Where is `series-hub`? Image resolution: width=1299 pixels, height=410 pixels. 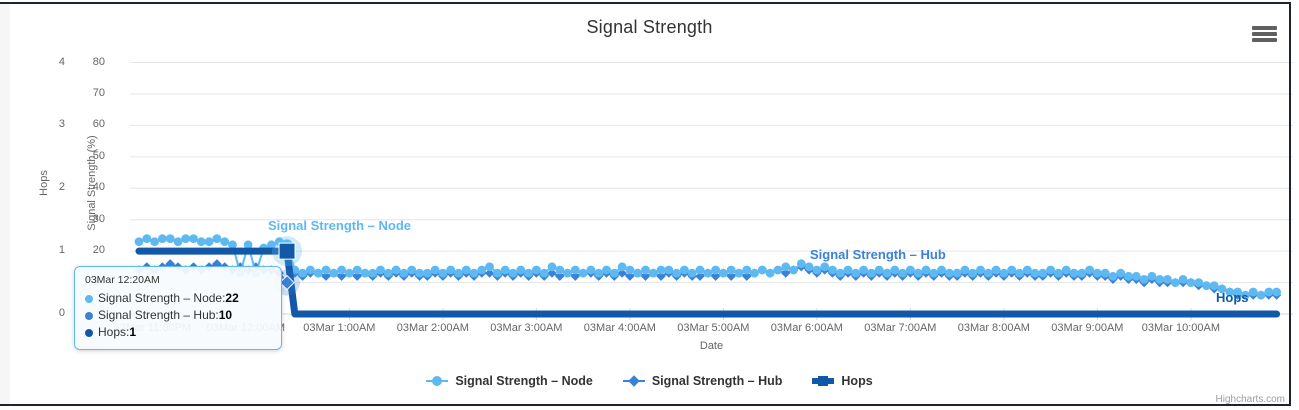 series-hub is located at coordinates (708, 279).